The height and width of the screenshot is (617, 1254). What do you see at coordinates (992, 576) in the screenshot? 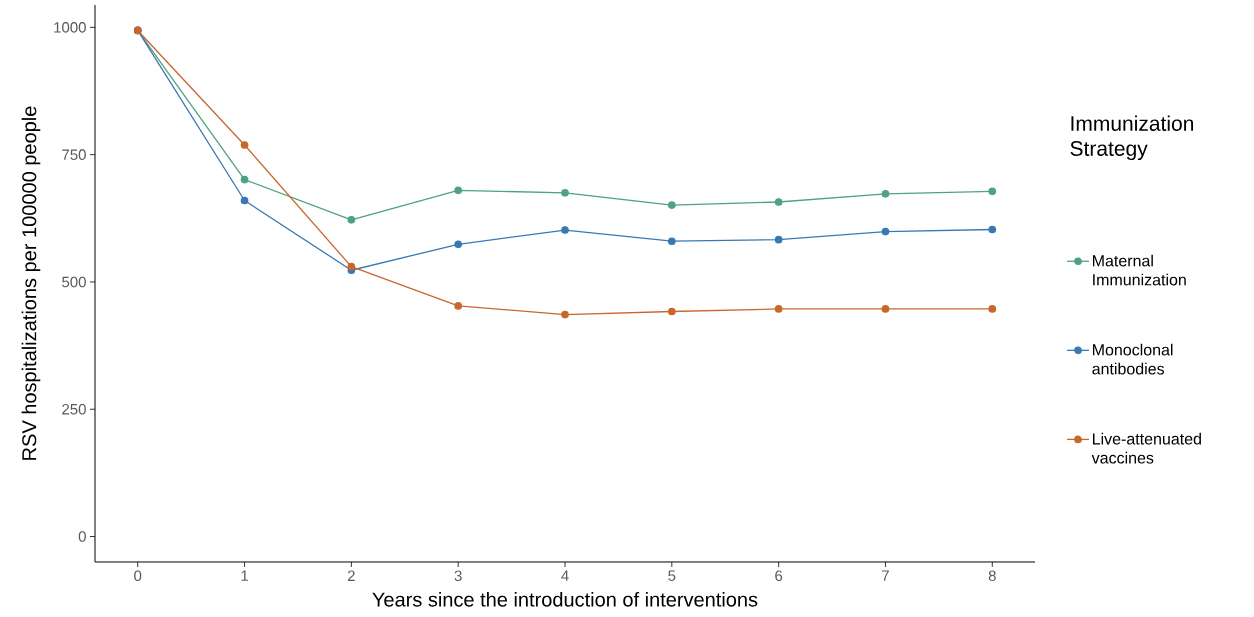
I see `x-tick-label: 8` at bounding box center [992, 576].